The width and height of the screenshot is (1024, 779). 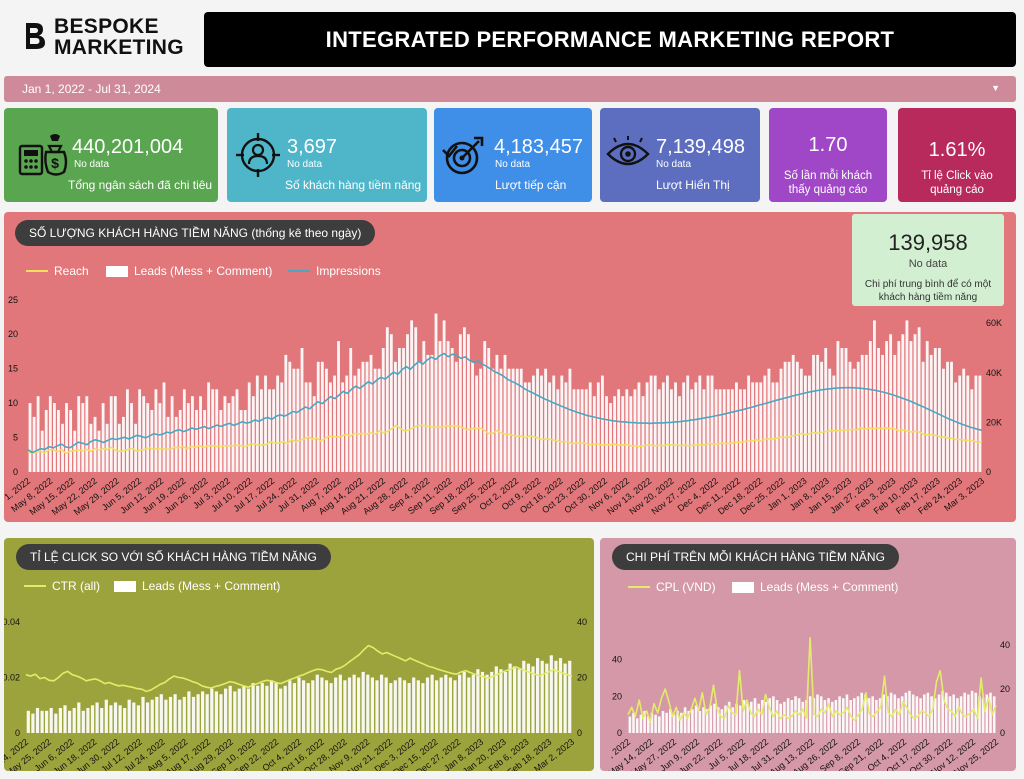 What do you see at coordinates (13, 300) in the screenshot?
I see `y-axis-left-tick: 25` at bounding box center [13, 300].